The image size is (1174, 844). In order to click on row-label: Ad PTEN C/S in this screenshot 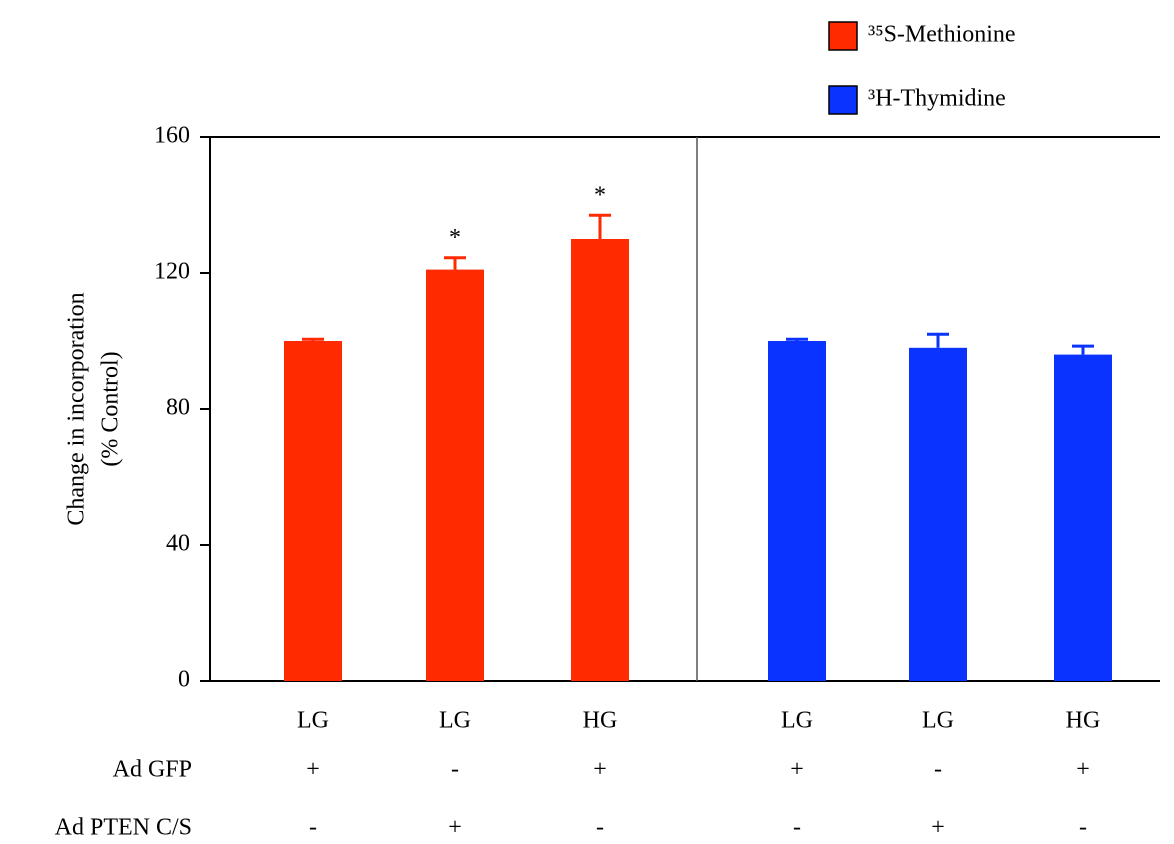, I will do `click(123, 828)`.